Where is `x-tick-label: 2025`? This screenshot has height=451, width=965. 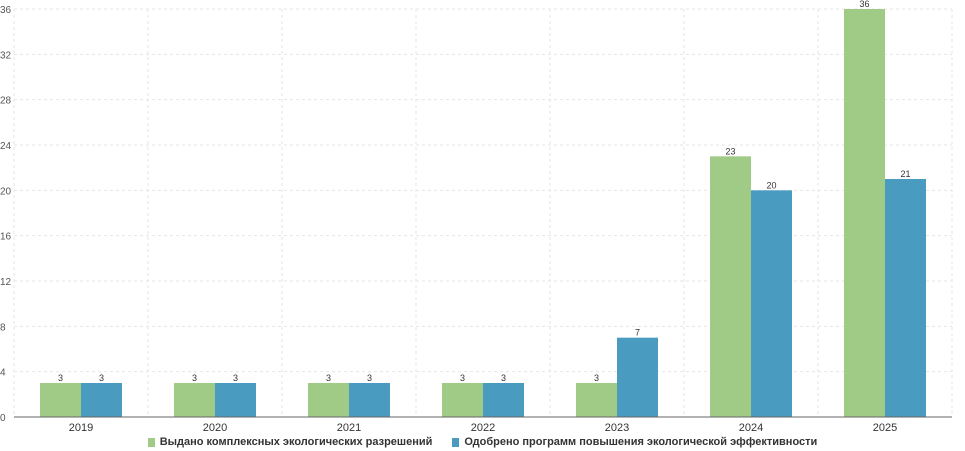 x-tick-label: 2025 is located at coordinates (885, 428).